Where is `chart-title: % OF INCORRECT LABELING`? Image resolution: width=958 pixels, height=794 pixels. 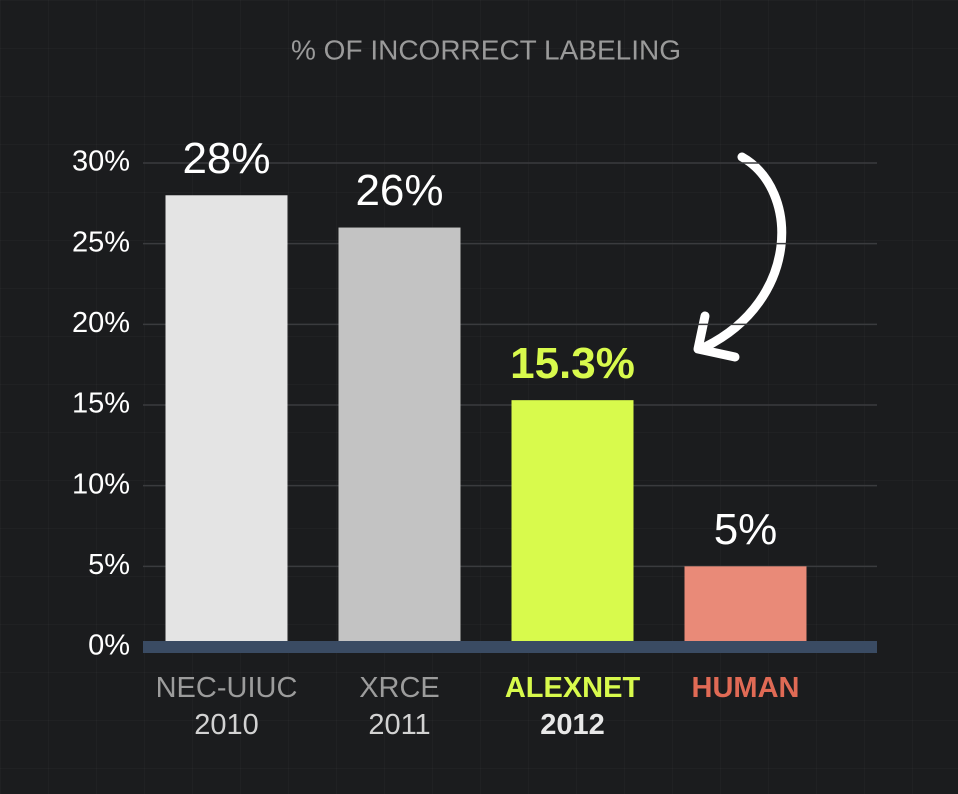 chart-title: % OF INCORRECT LABELING is located at coordinates (486, 49).